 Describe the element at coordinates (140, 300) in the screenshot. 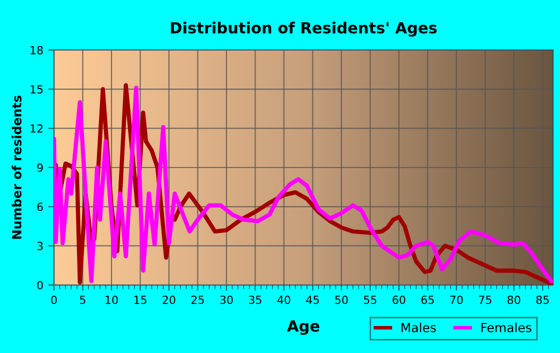

I see `x-tick-label: 15` at that location.